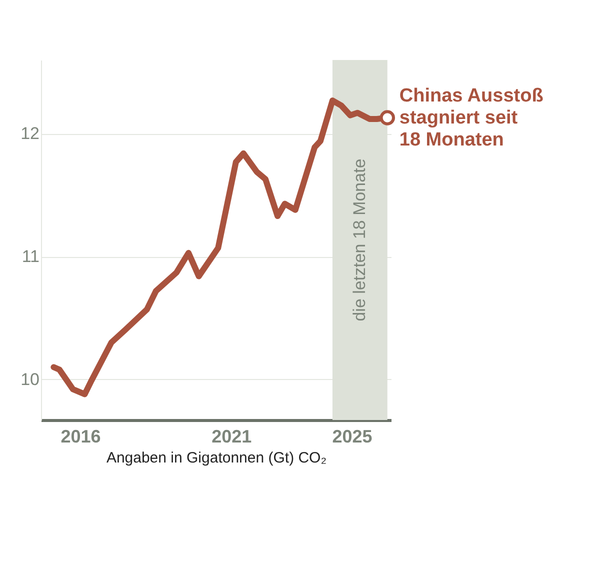 This screenshot has height=562, width=616. Describe the element at coordinates (359, 240) in the screenshot. I see `band-label: die letzten 18 Monate` at that location.